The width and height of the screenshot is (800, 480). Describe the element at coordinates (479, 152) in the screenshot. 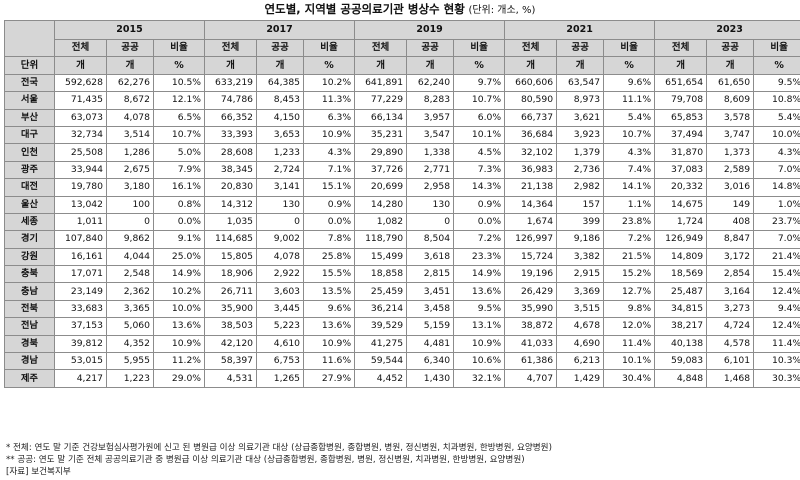

I see `table-cell: 4.5%` at that location.